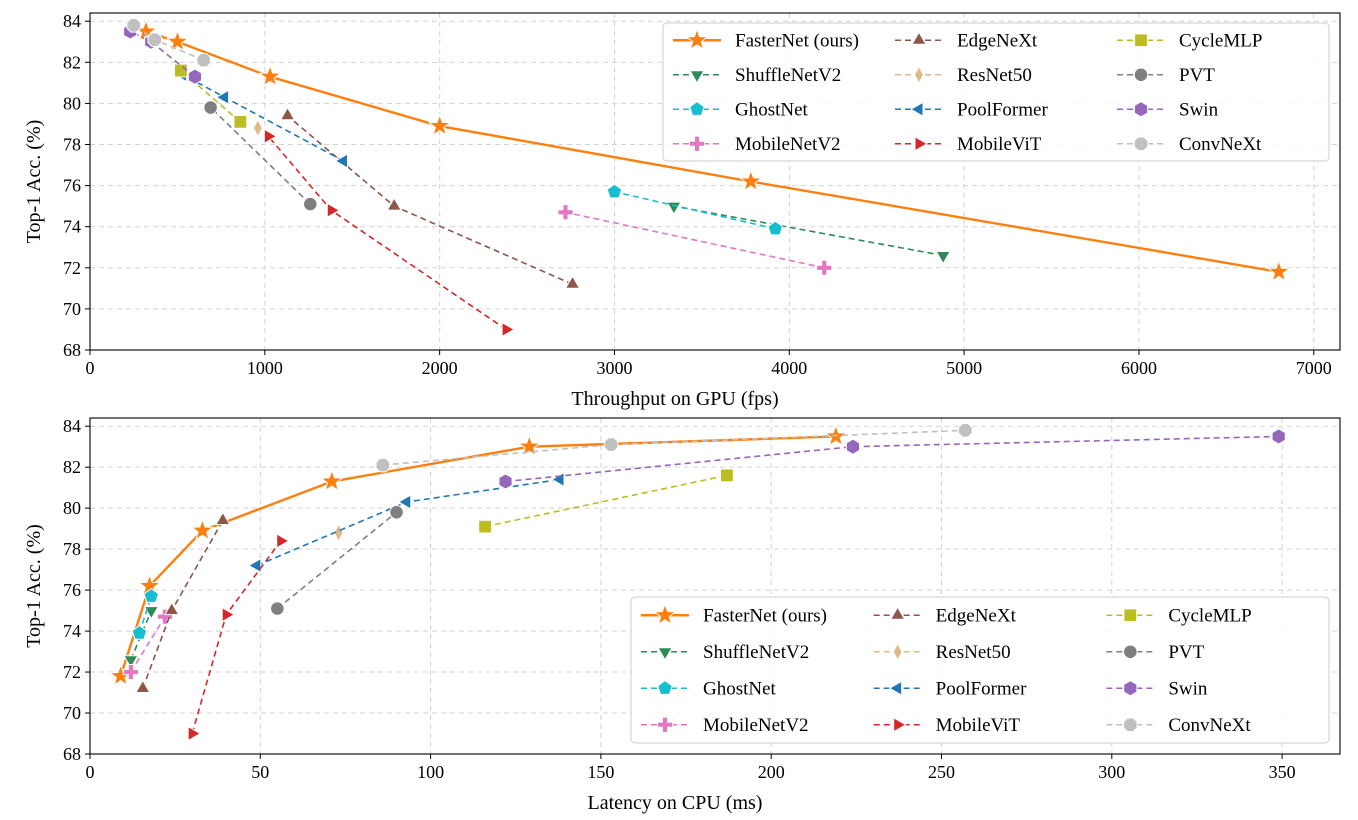 The width and height of the screenshot is (1358, 820). What do you see at coordinates (1314, 368) in the screenshot?
I see `x-tick-label: 7000` at bounding box center [1314, 368].